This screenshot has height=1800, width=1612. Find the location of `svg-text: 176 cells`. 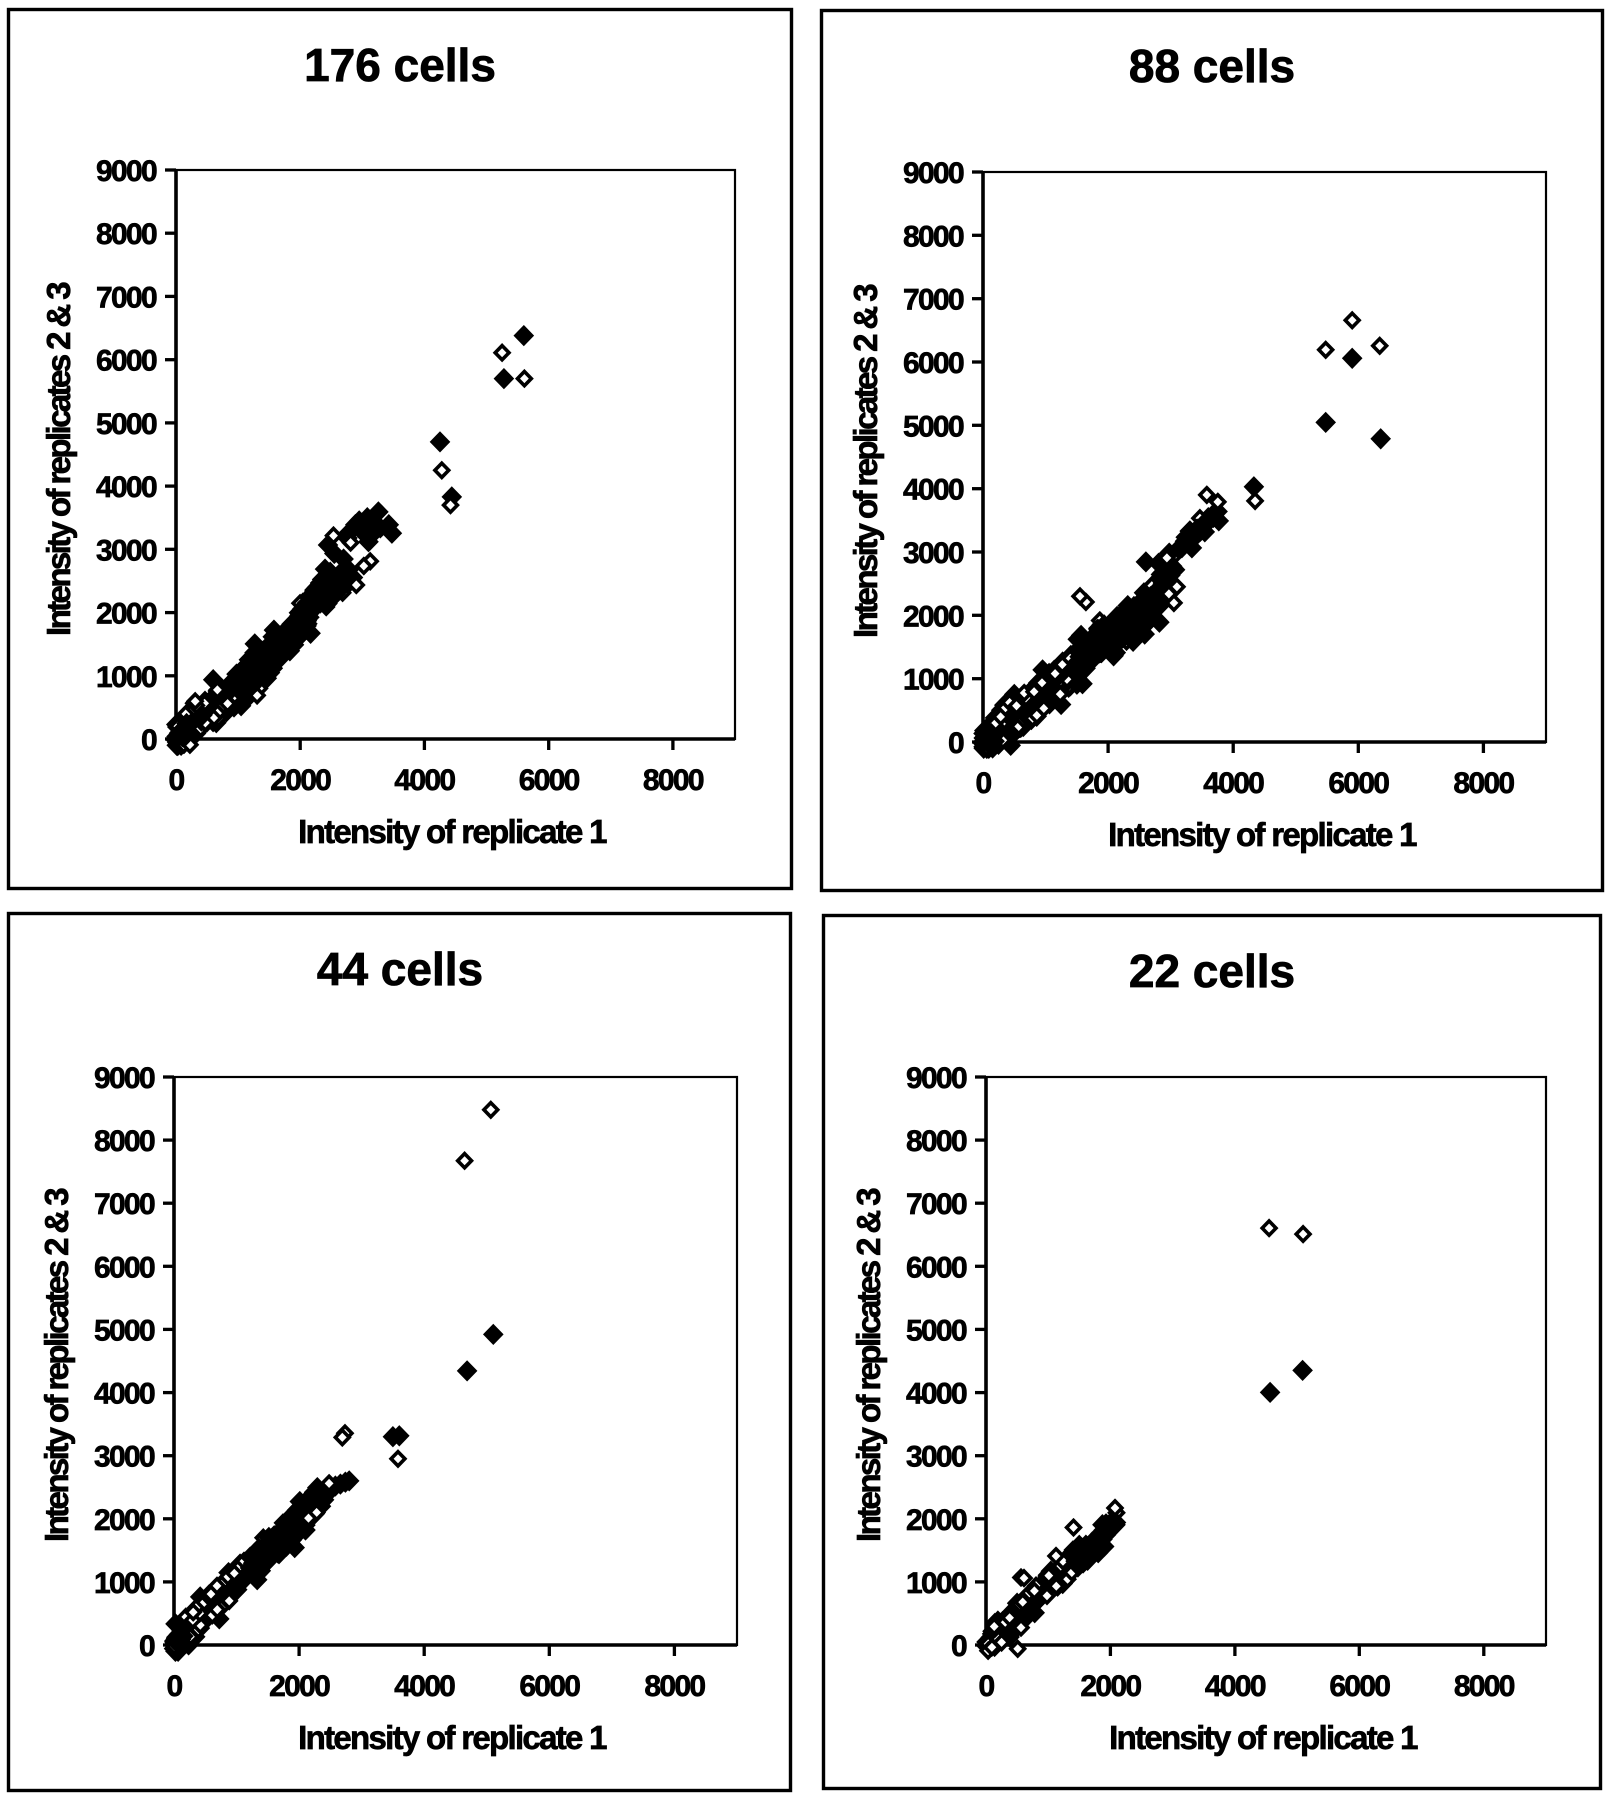

svg-text: 176 cells is located at coordinates (400, 65).